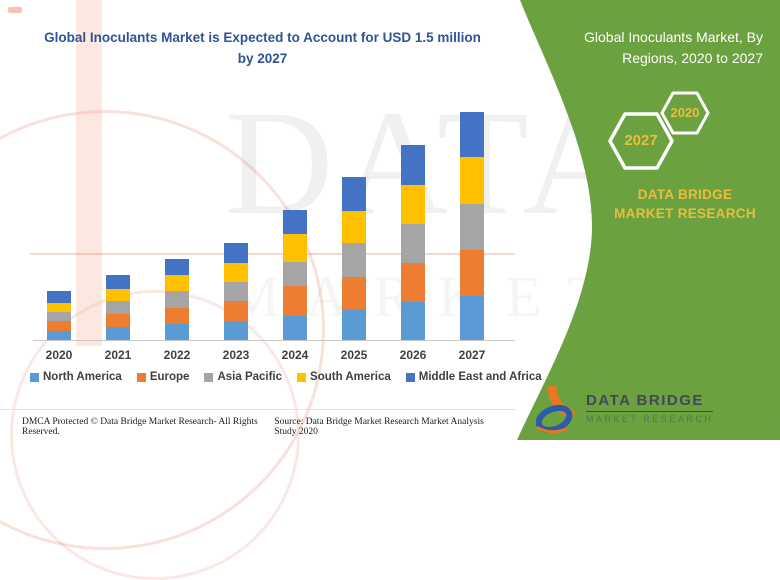 This screenshot has width=780, height=580. What do you see at coordinates (118, 355) in the screenshot?
I see `x-axis-label-2021: 2021` at bounding box center [118, 355].